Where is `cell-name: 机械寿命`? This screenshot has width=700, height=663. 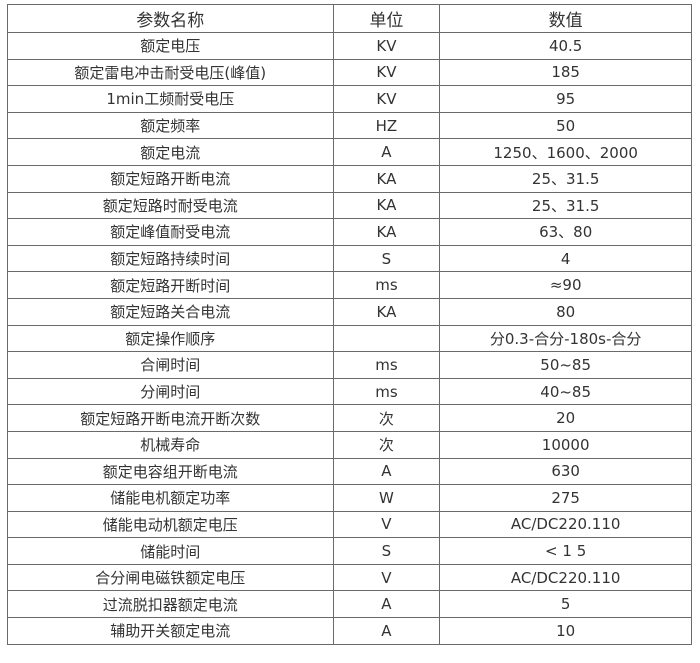 cell-name: 机械寿命 is located at coordinates (170, 444).